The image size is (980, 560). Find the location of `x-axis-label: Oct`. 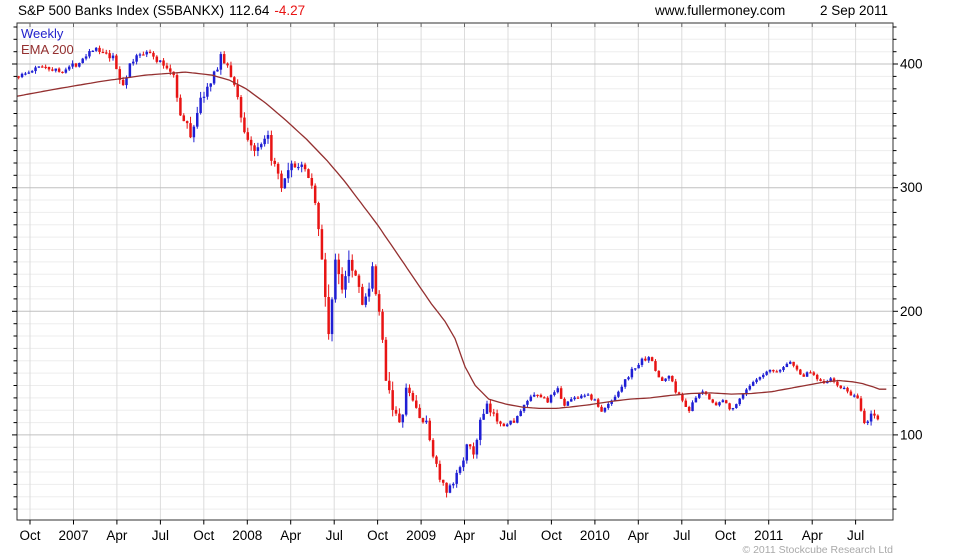

x-axis-label: Oct is located at coordinates (203, 535).